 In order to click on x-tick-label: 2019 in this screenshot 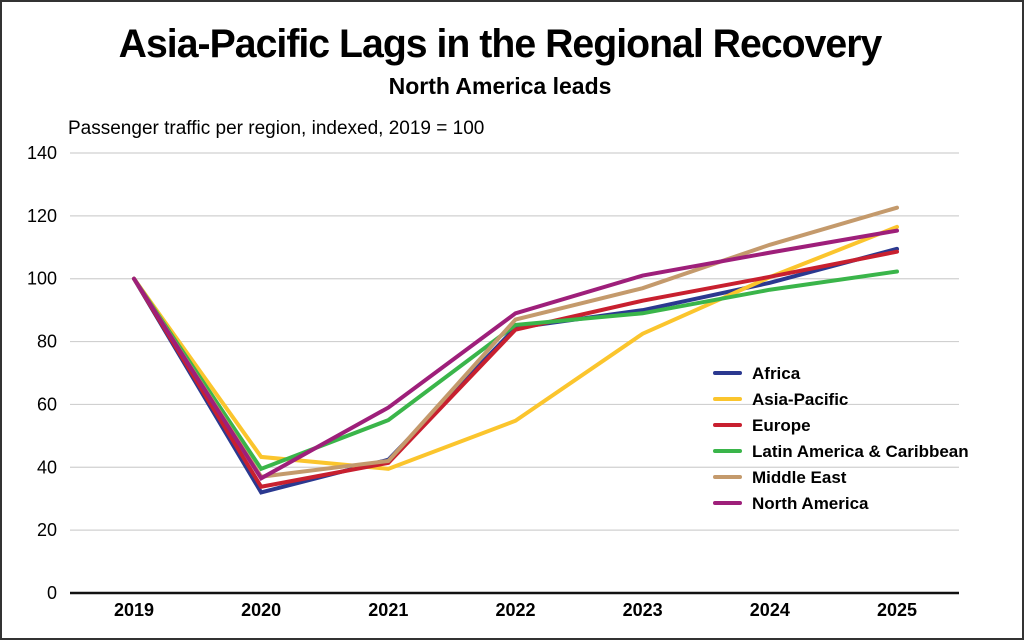, I will do `click(134, 610)`.